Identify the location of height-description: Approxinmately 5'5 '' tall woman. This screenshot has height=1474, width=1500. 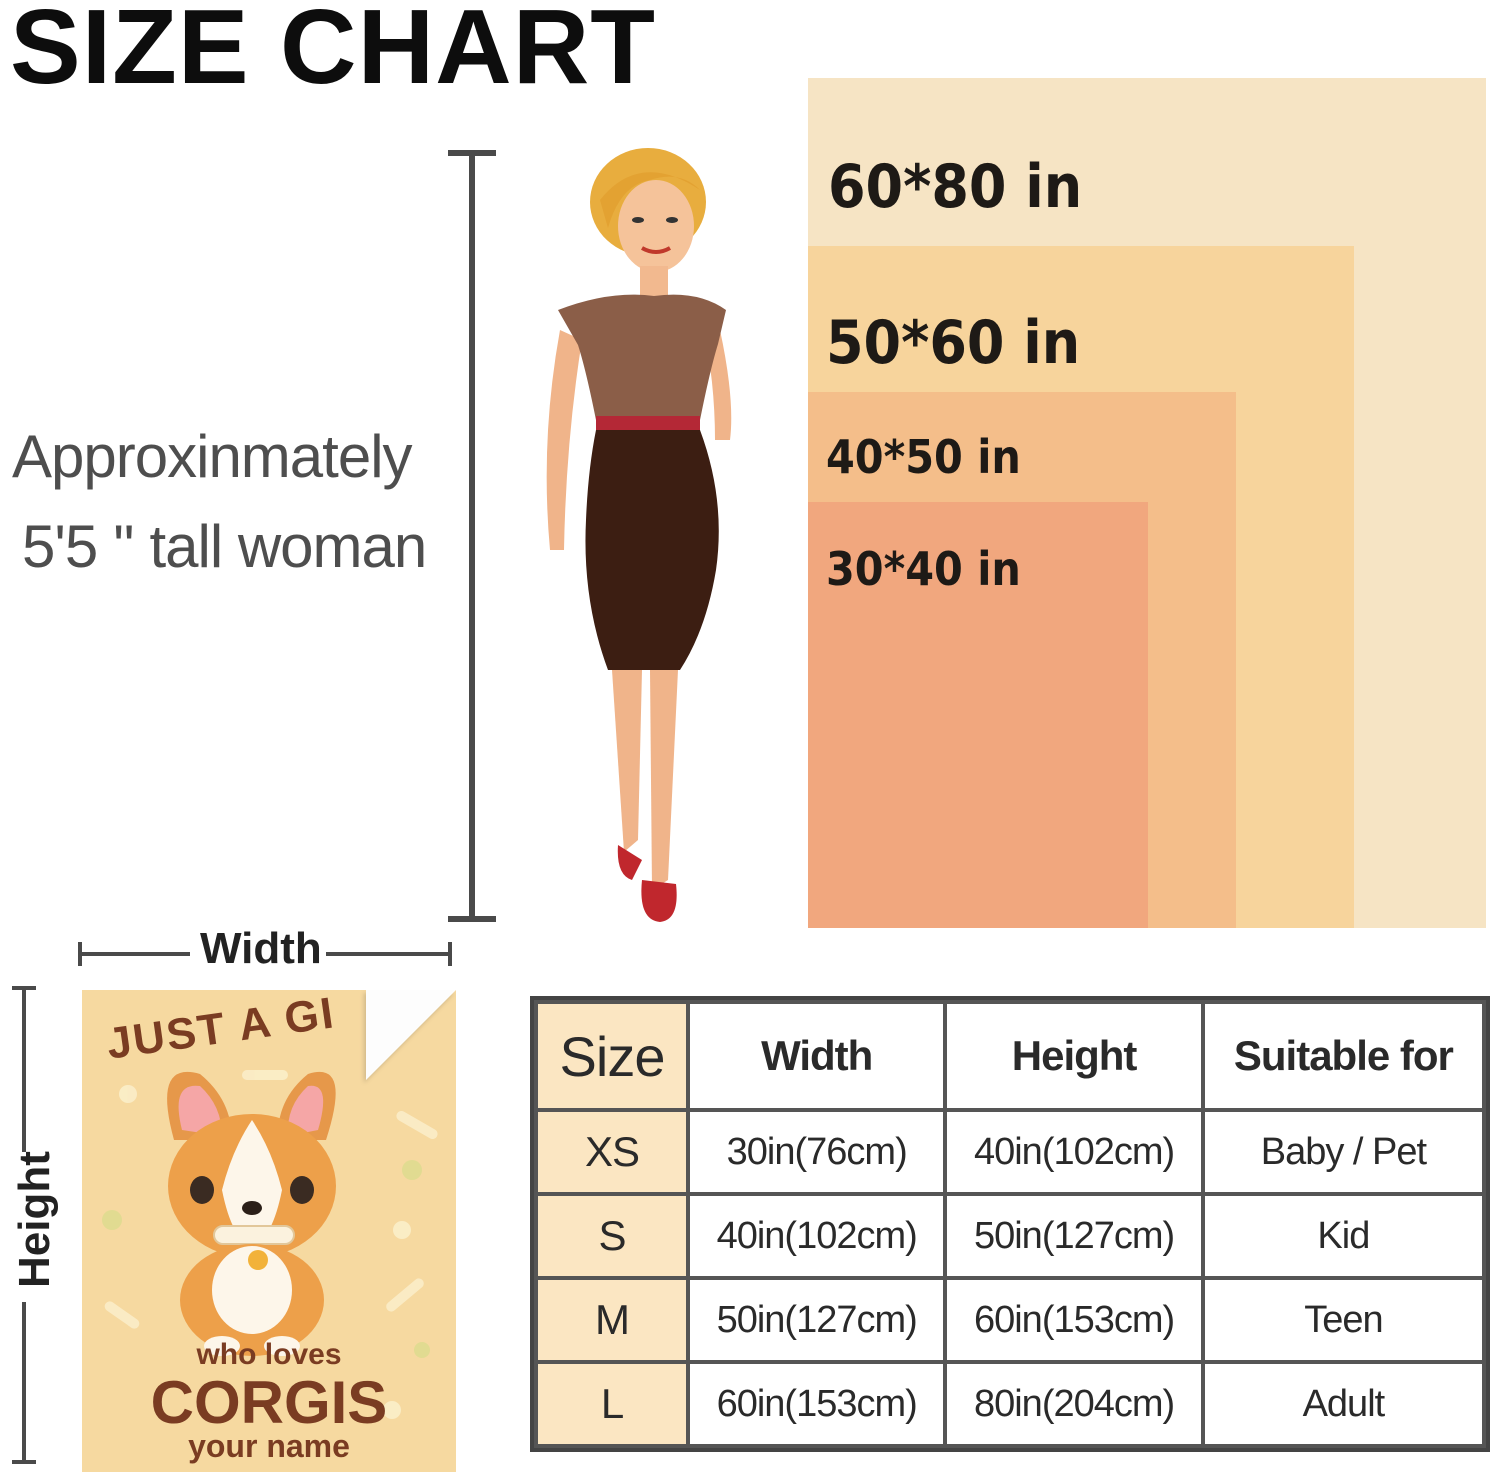
(222, 502).